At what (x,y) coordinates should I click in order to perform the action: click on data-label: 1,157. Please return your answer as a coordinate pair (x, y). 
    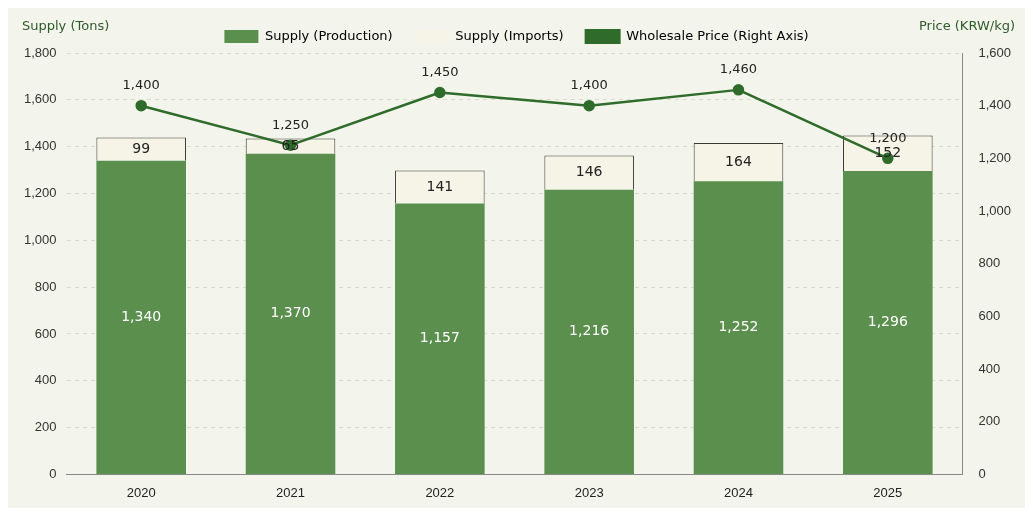
    Looking at the image, I should click on (439, 337).